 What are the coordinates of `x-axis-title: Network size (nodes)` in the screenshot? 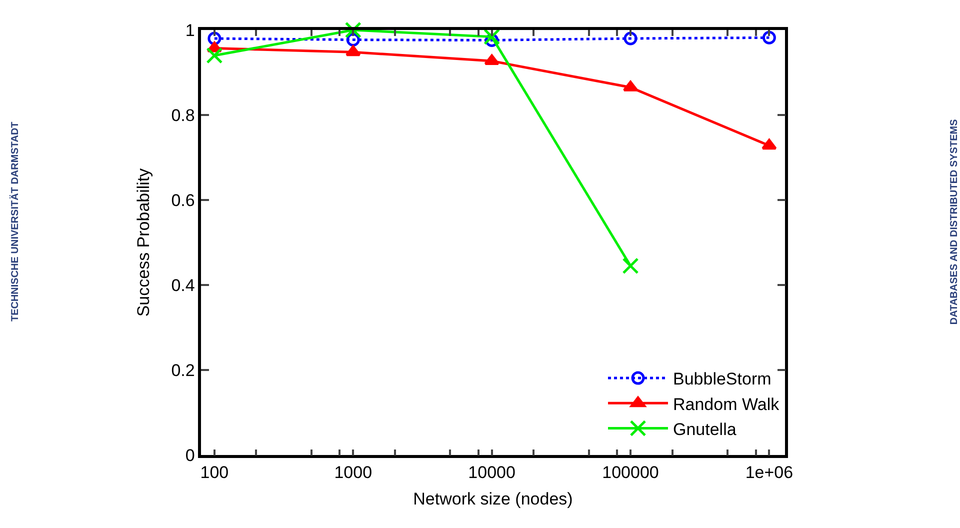 It's located at (493, 499).